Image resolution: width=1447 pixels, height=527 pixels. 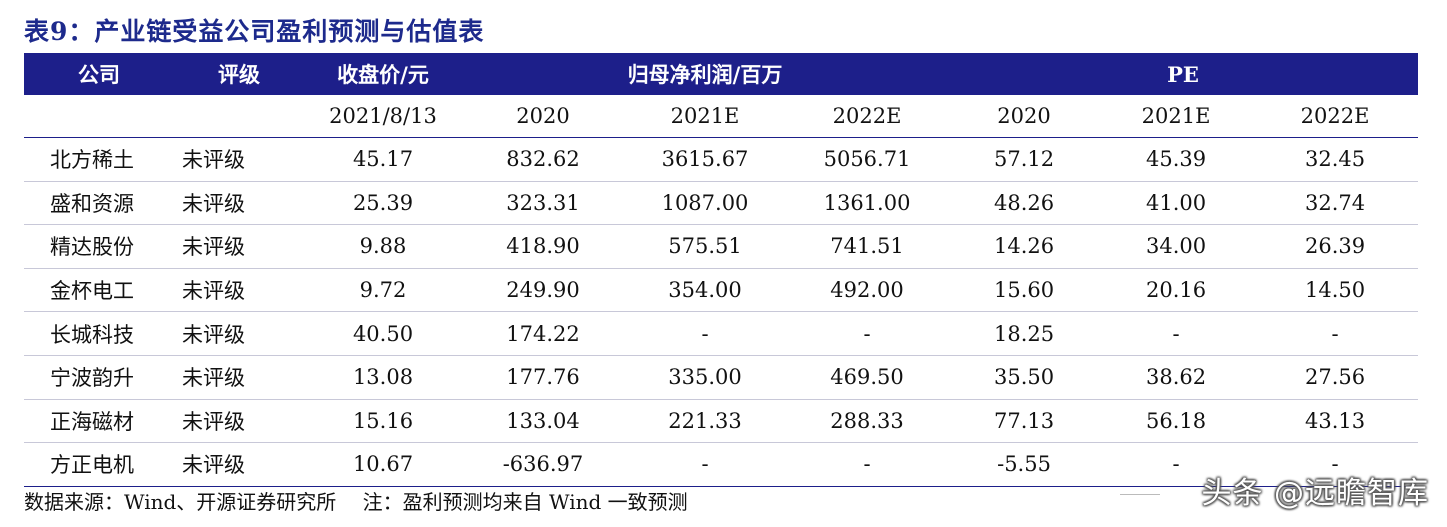 I want to click on cell-close-price: 15.16, so click(x=383, y=421).